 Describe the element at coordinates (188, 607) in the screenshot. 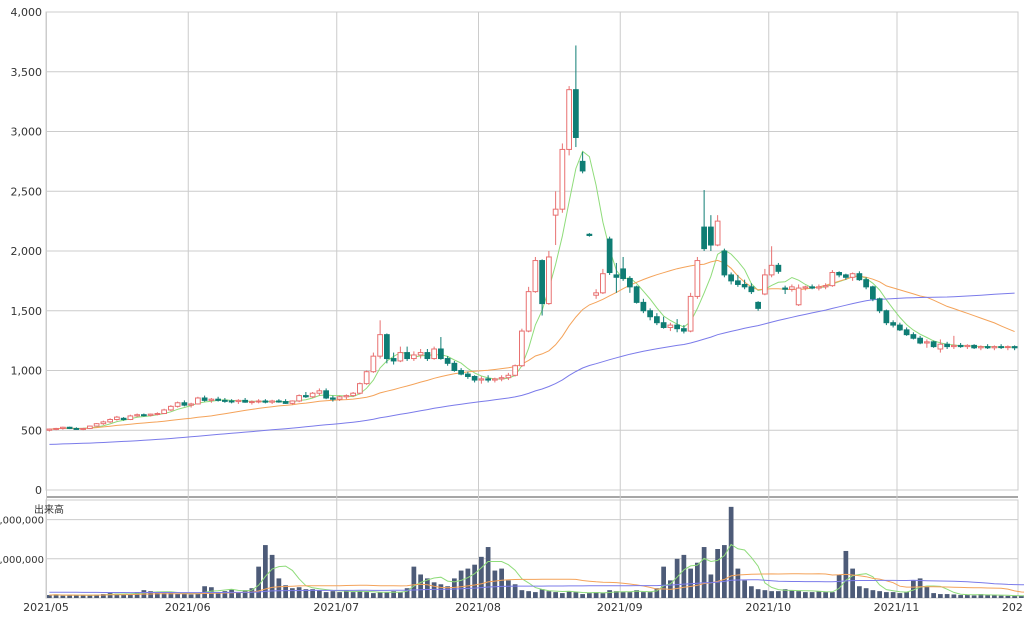

I see `date-tick-label: 2021/06` at that location.